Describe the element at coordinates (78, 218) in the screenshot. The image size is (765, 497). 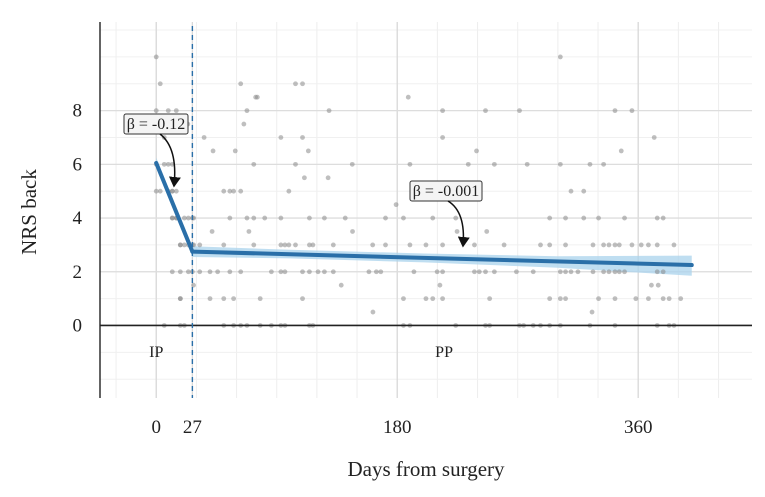
I see `y-tick-label: 4` at that location.